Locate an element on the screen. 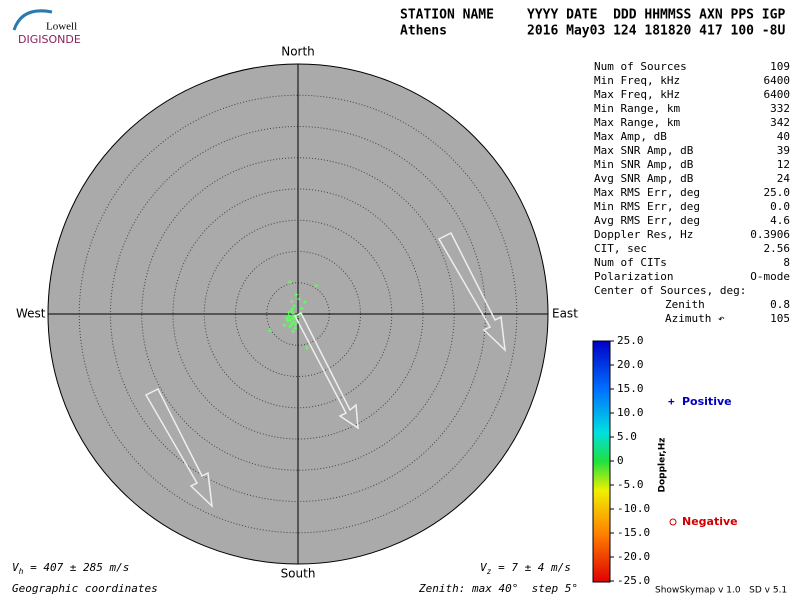 The image size is (800, 600). stats-label: Avg SNR Amp, dB is located at coordinates (644, 178).